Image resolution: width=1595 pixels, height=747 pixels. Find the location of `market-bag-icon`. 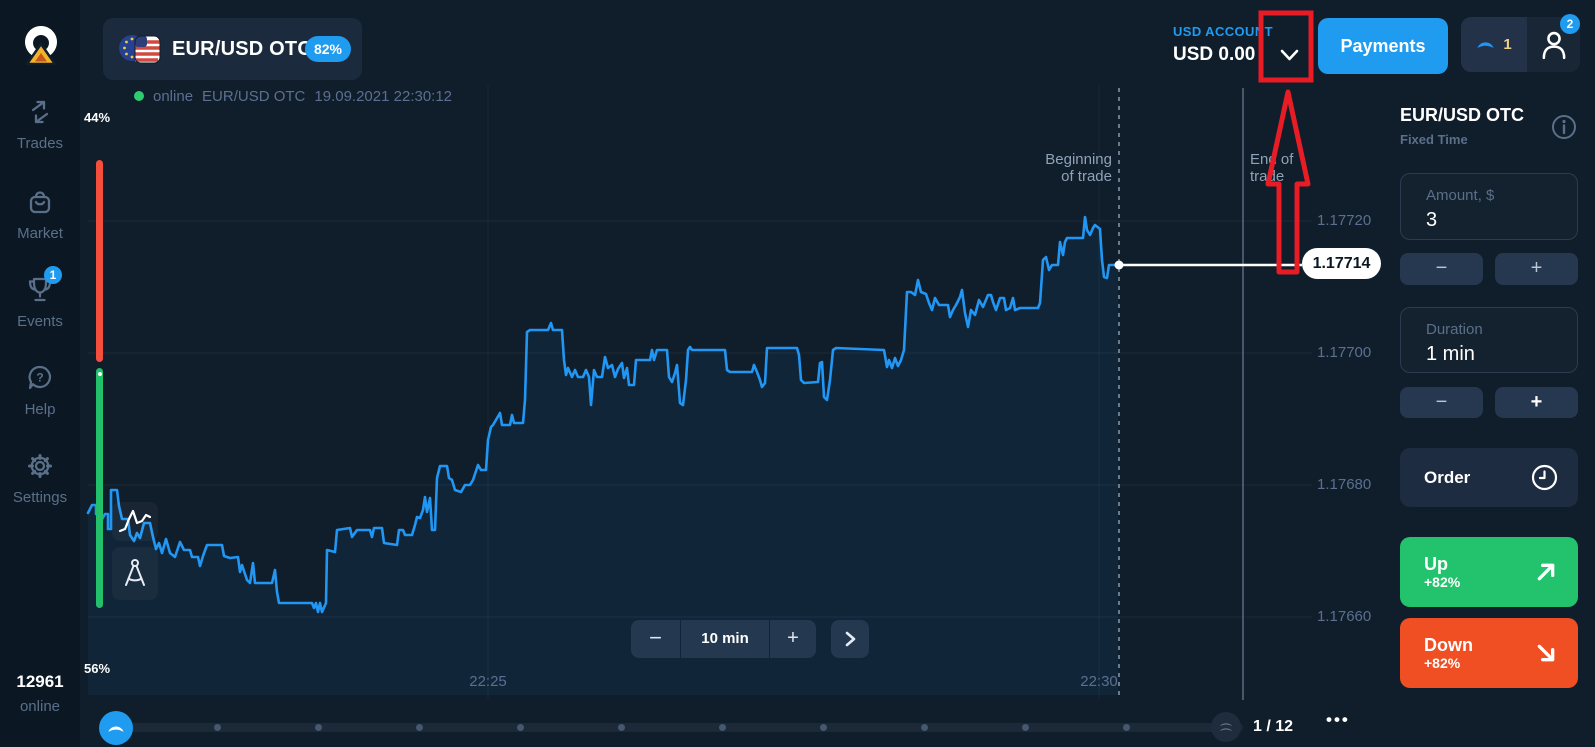

market-bag-icon is located at coordinates (40, 202).